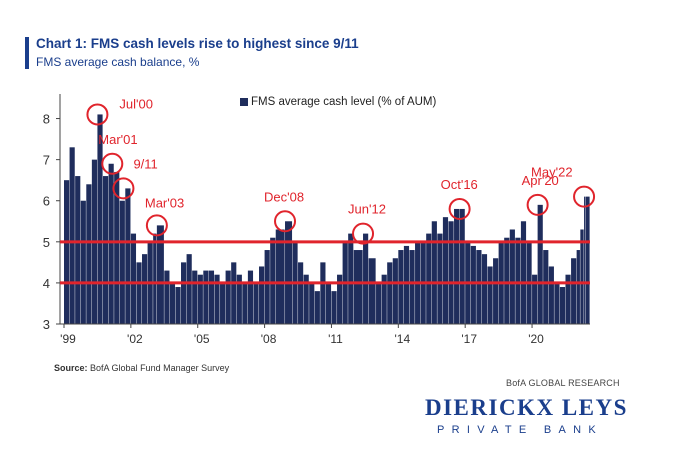 The image size is (675, 450). I want to click on y-tick-label: 8, so click(46, 119).